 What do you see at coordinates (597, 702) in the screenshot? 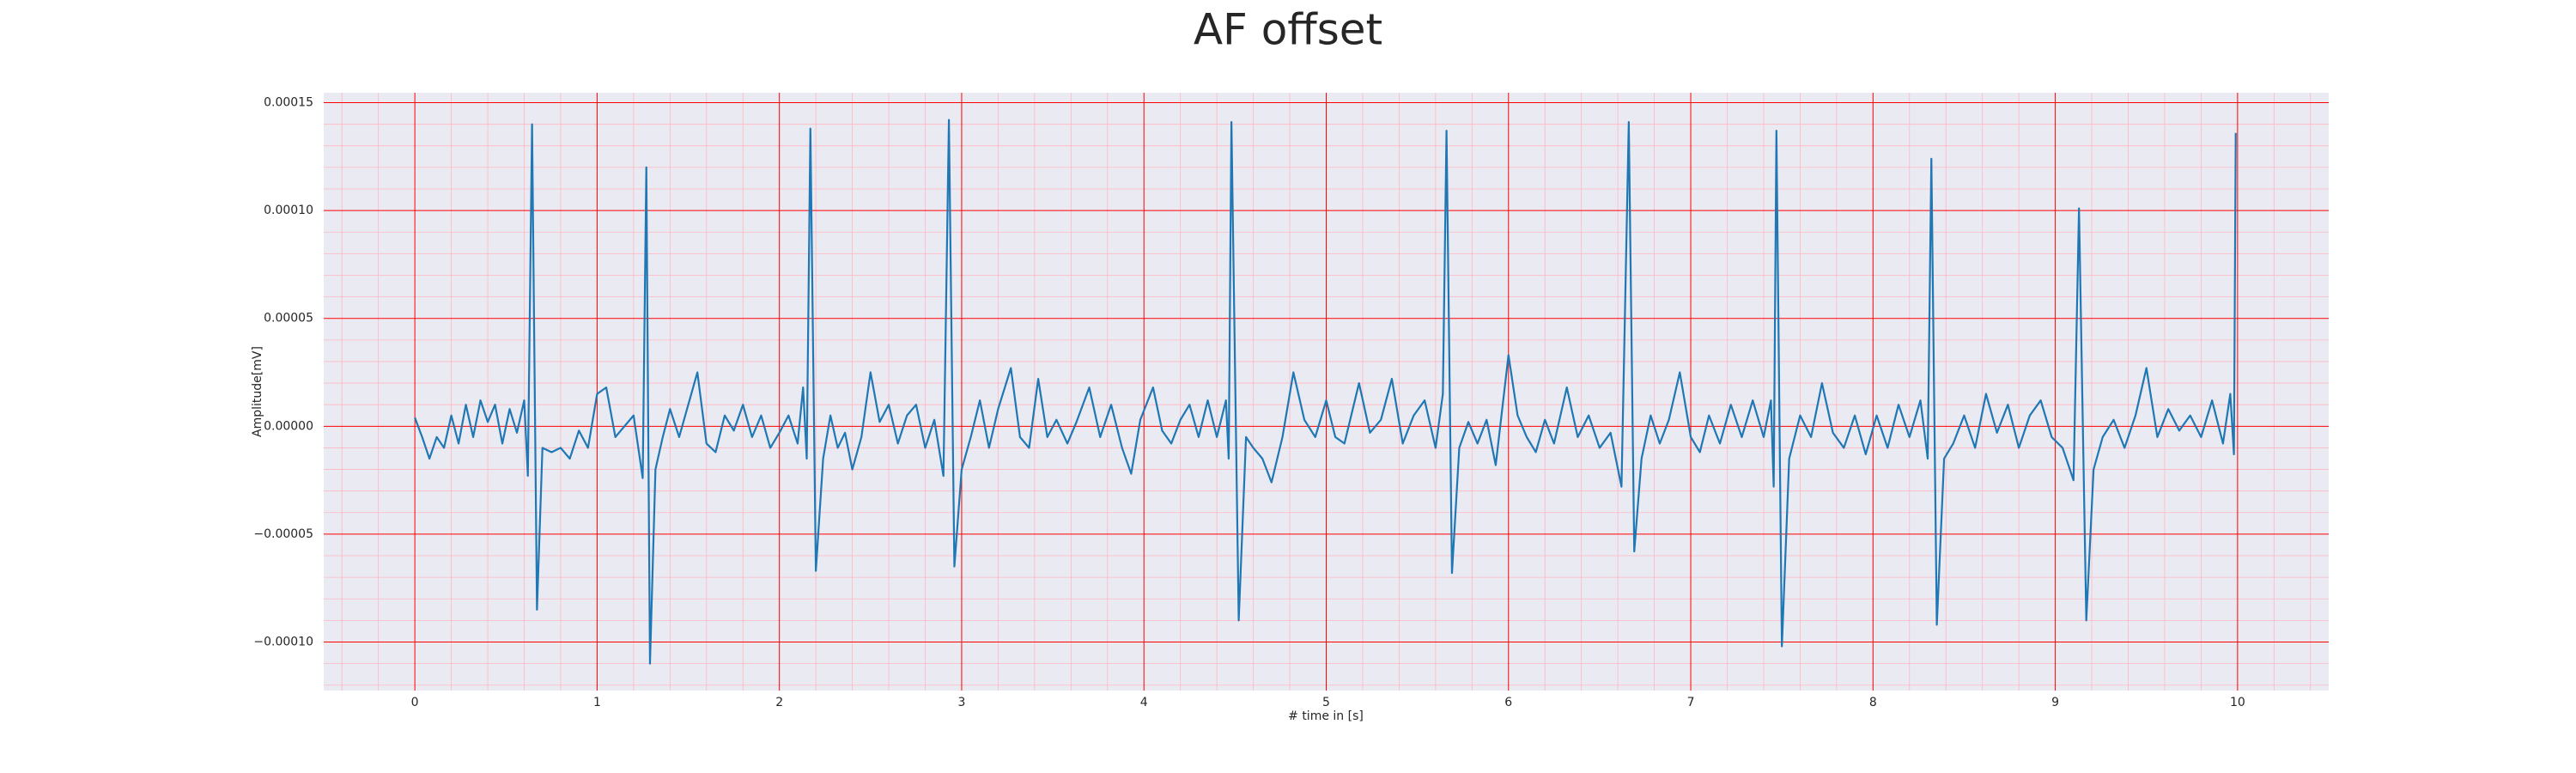
I see `x-tick-label: 1` at bounding box center [597, 702].